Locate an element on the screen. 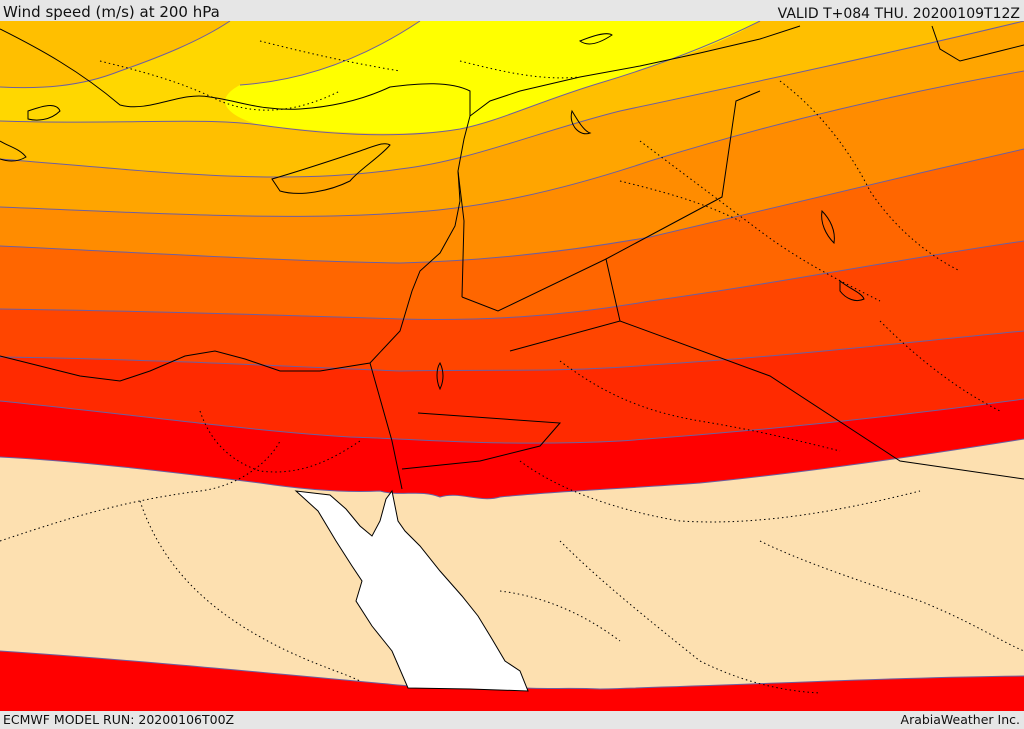  southern-jet-band is located at coordinates (512, 681).